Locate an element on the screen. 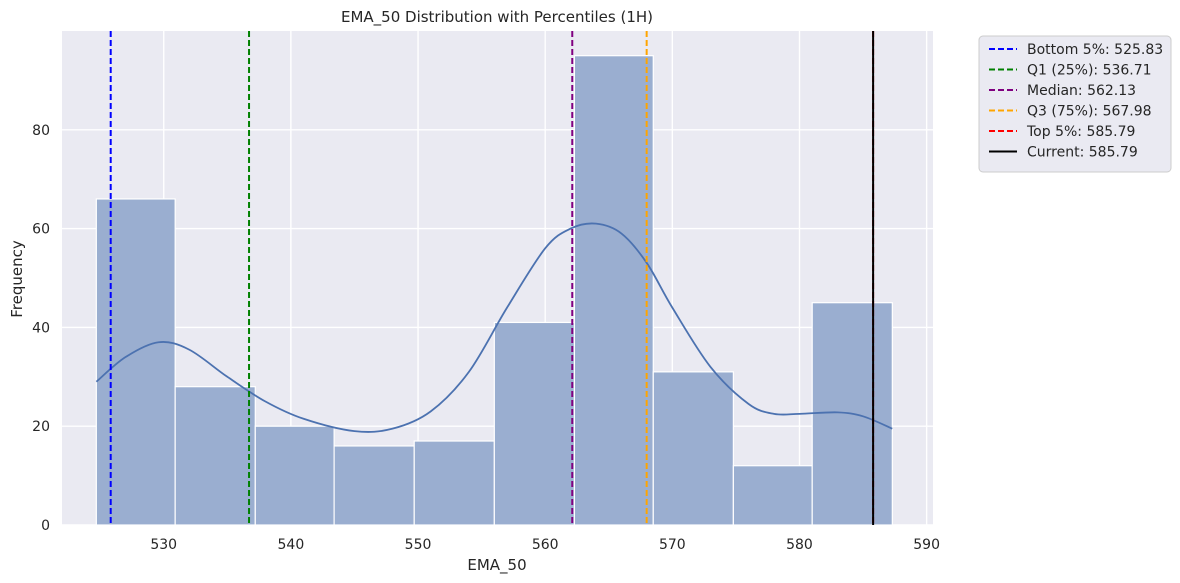 Image resolution: width=1180 pixels, height=583 pixels. legend-entry: Current: 585.79 is located at coordinates (1082, 153).